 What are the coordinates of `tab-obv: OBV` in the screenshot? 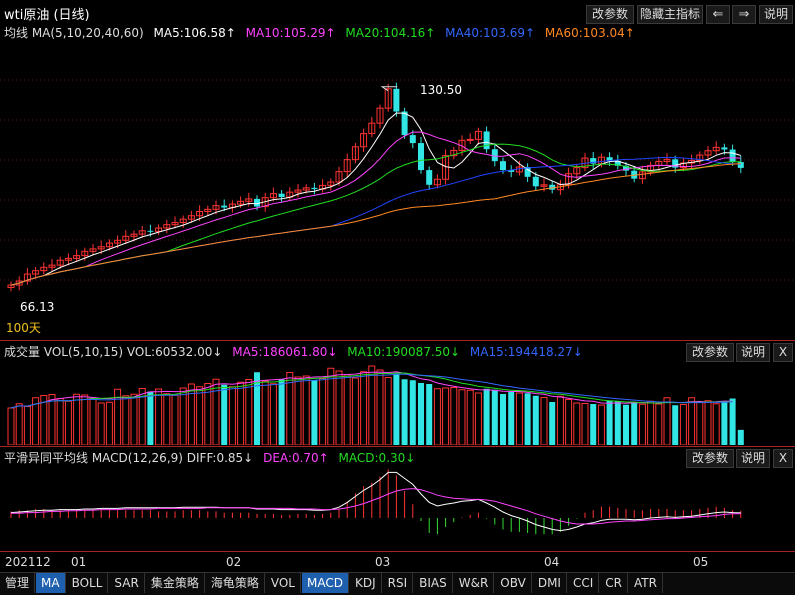 It's located at (513, 583).